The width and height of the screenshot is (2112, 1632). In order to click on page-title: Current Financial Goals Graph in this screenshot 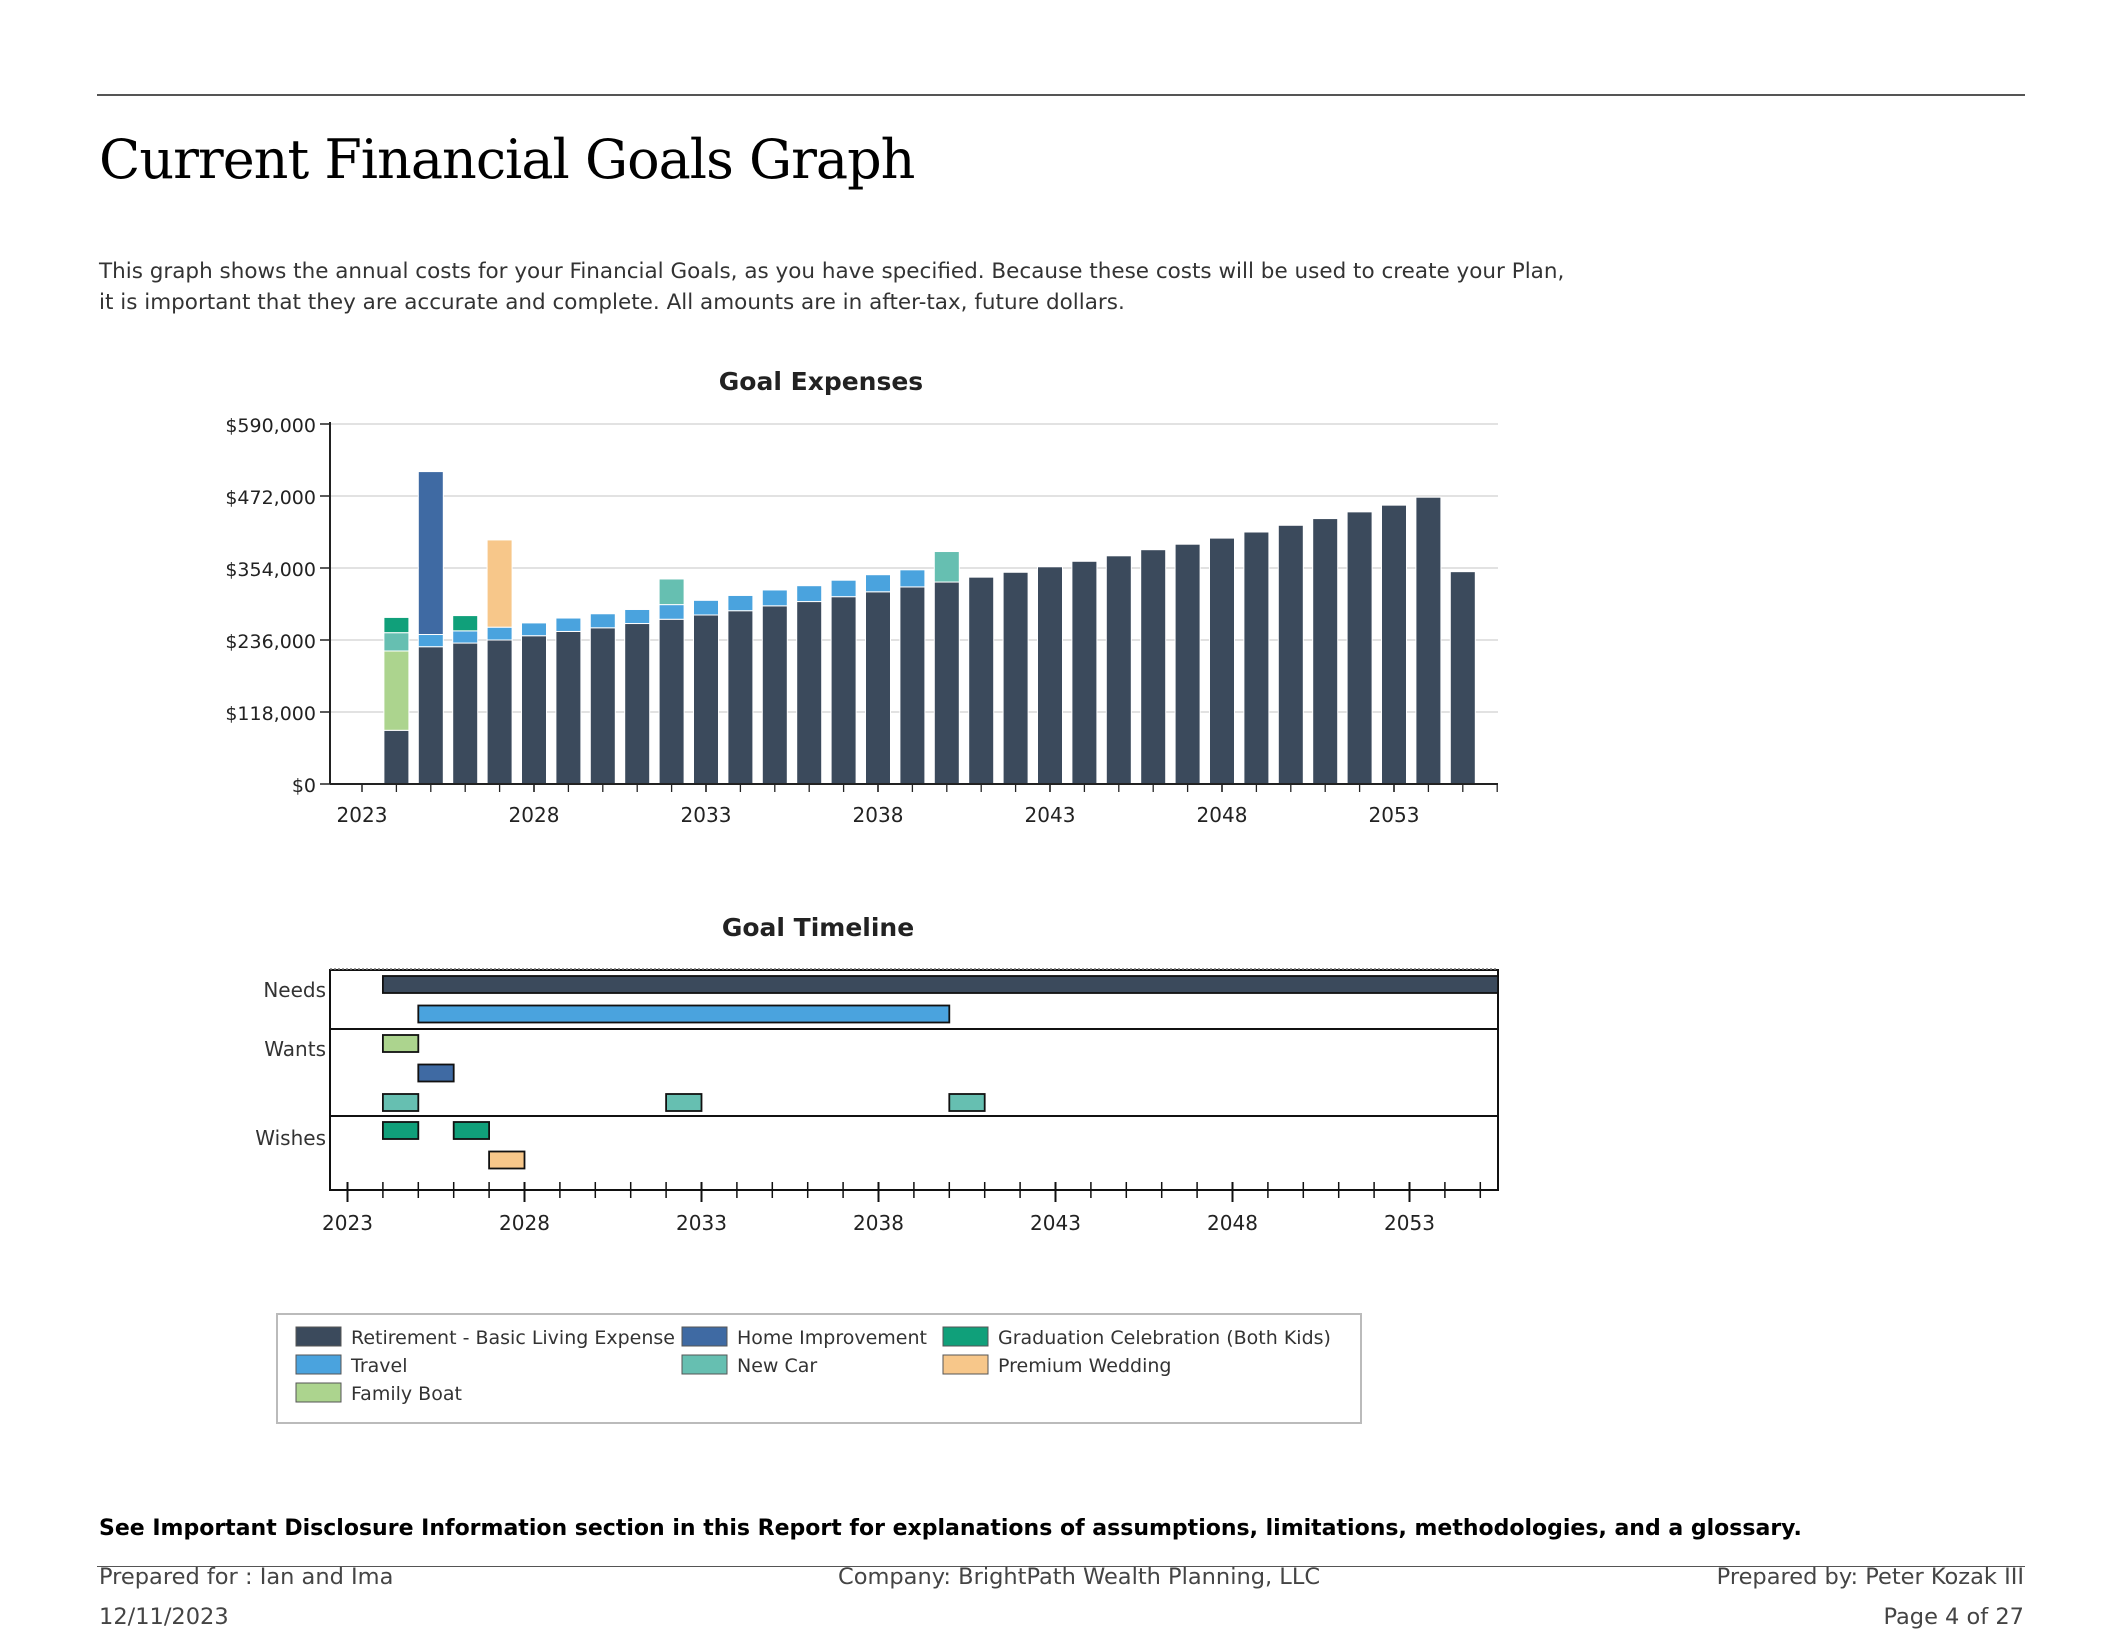, I will do `click(507, 159)`.